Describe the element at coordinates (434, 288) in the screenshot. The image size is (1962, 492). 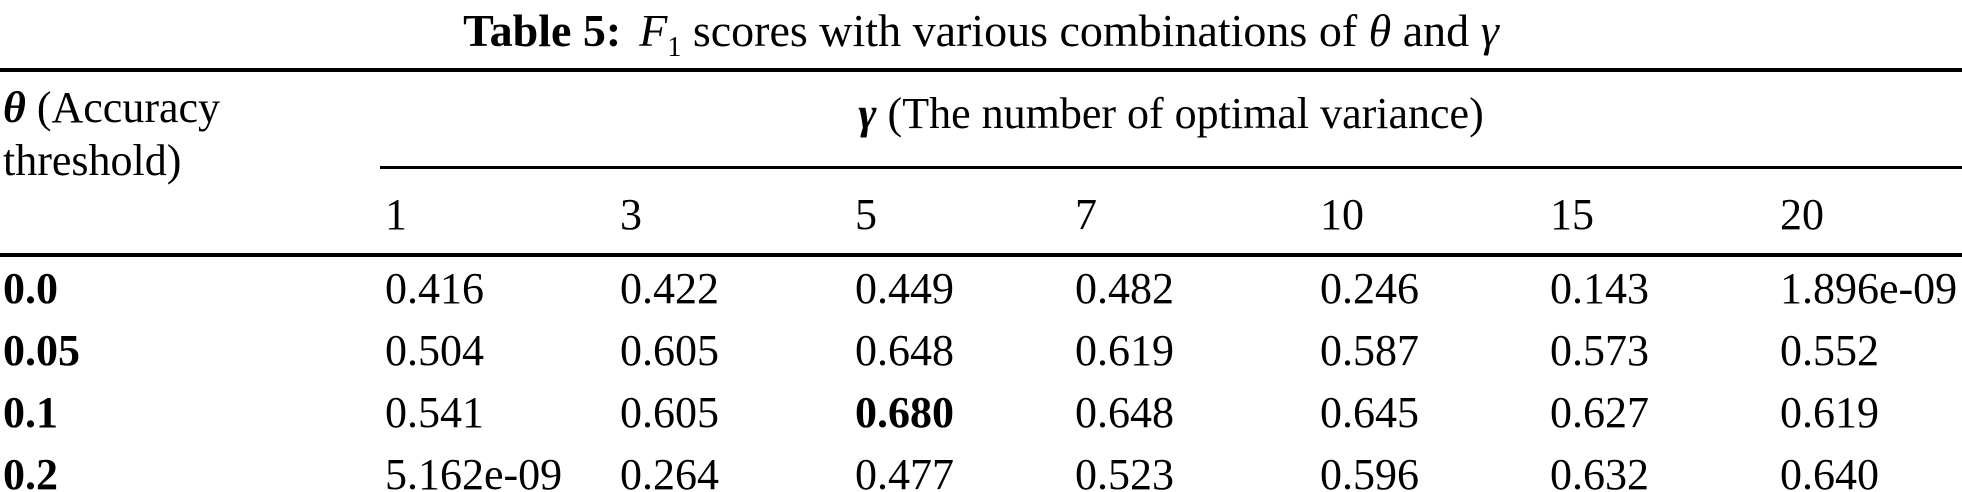
I see `cell-value: 0.416` at that location.